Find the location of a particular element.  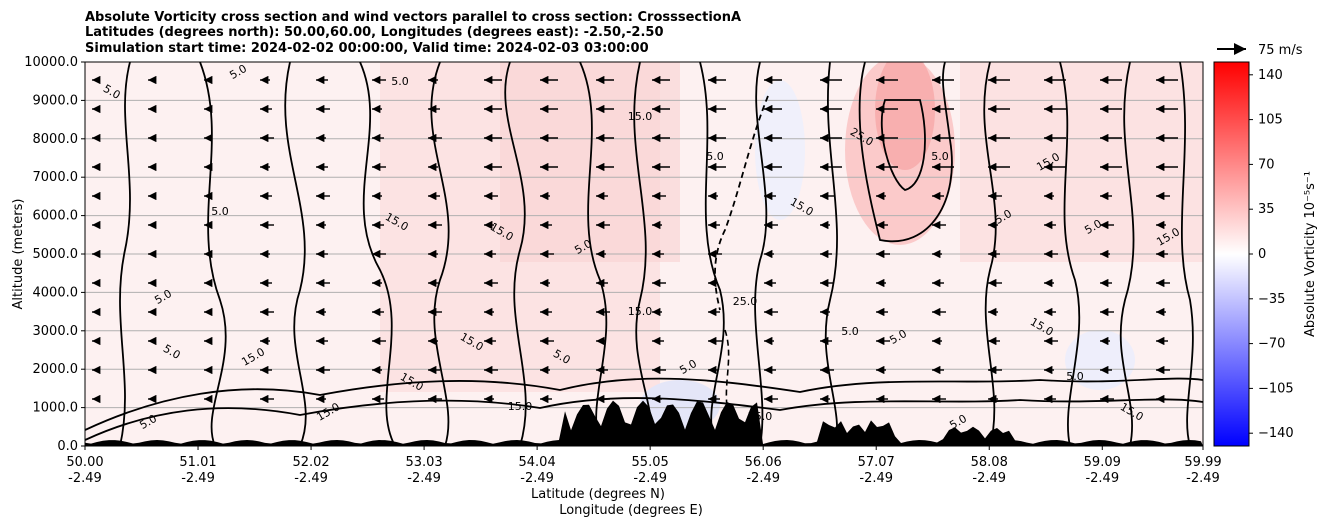

y-axis-label: Altitude (meters) is located at coordinates (18, 254).